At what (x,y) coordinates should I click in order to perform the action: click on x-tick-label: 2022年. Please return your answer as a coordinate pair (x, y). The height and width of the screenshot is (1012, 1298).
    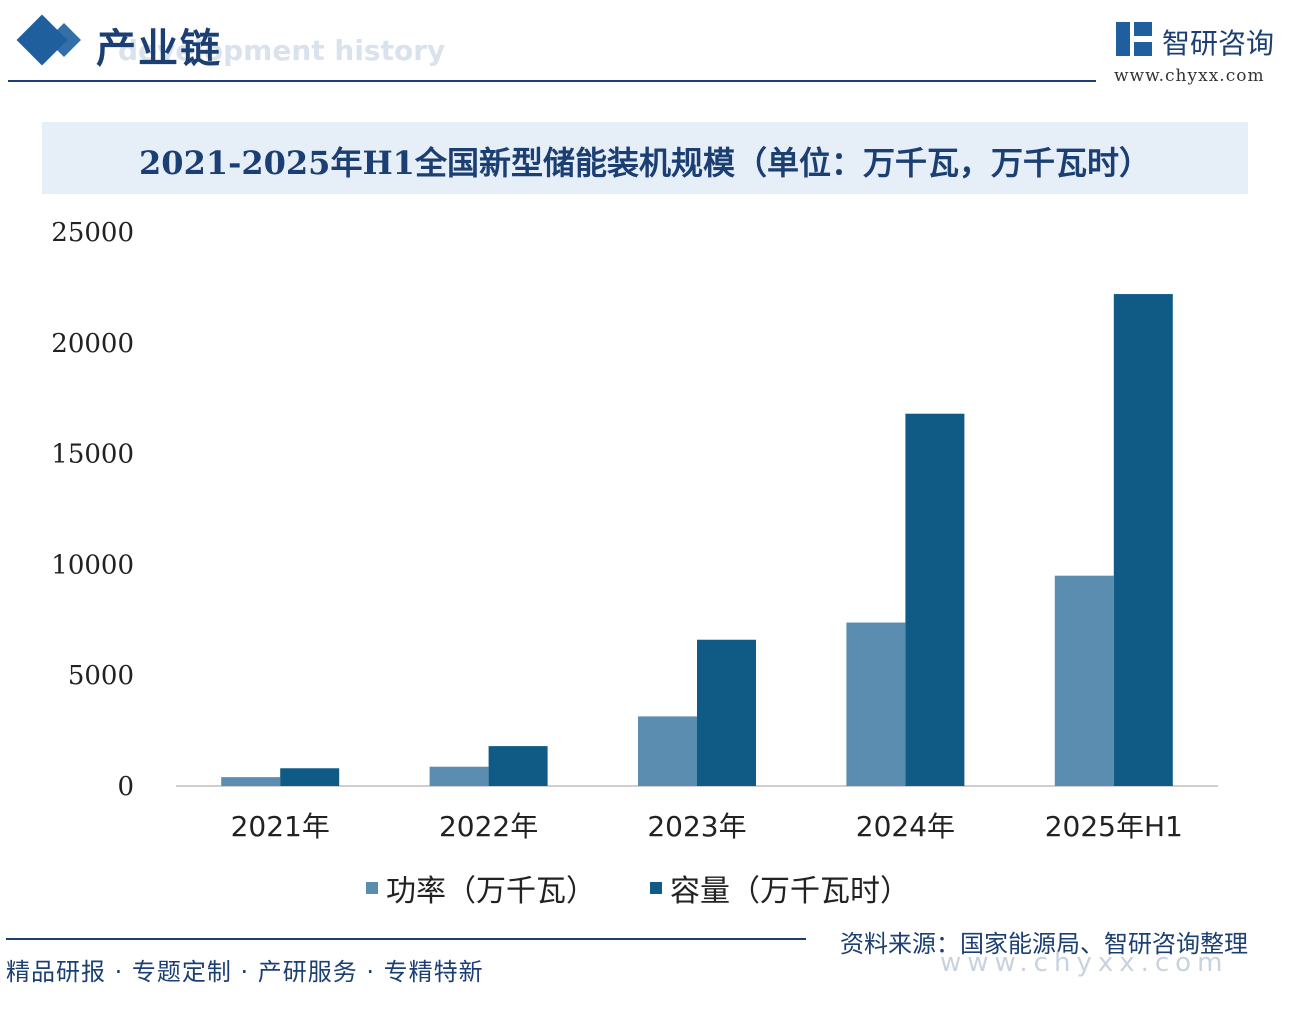
    Looking at the image, I should click on (488, 826).